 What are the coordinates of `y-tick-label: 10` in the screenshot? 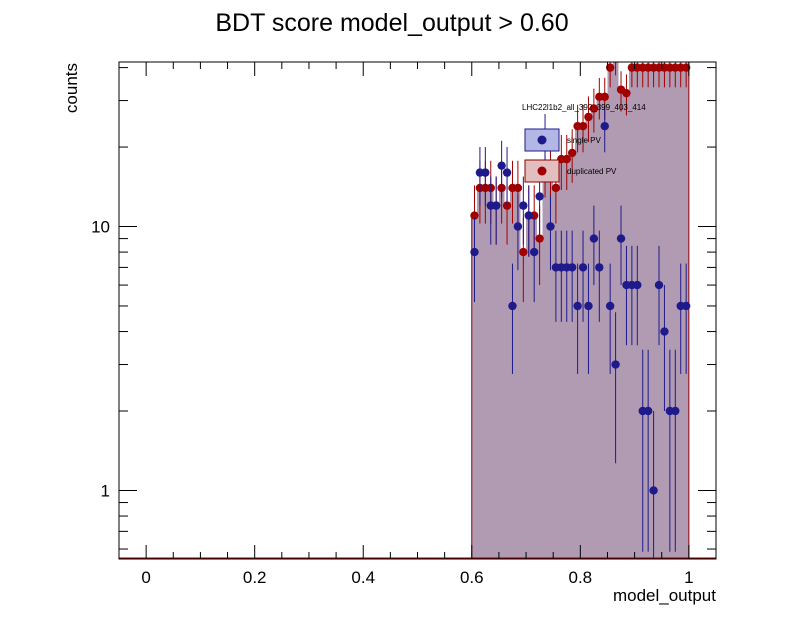 It's located at (100, 227).